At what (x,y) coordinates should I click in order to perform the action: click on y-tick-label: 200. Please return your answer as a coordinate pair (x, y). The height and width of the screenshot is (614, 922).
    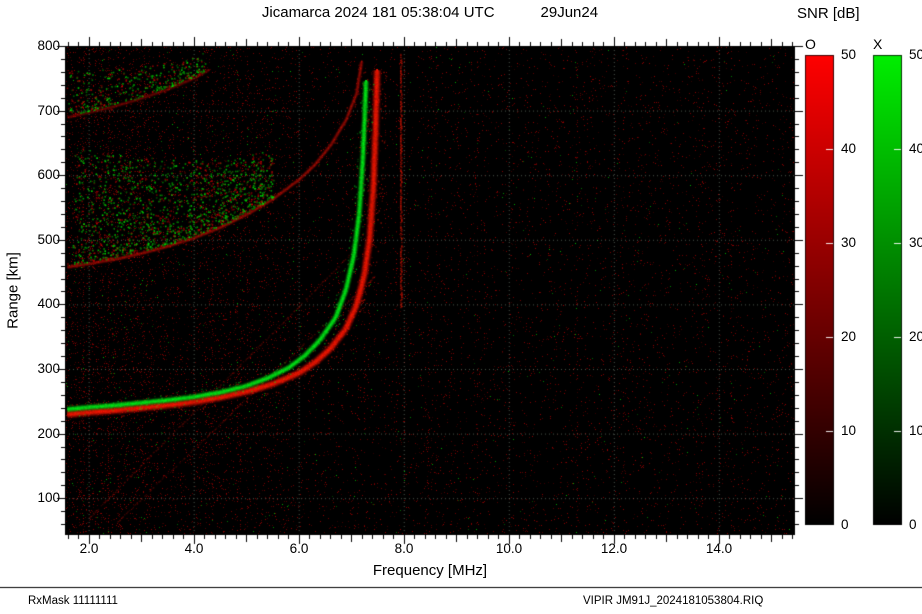
    Looking at the image, I should click on (48, 433).